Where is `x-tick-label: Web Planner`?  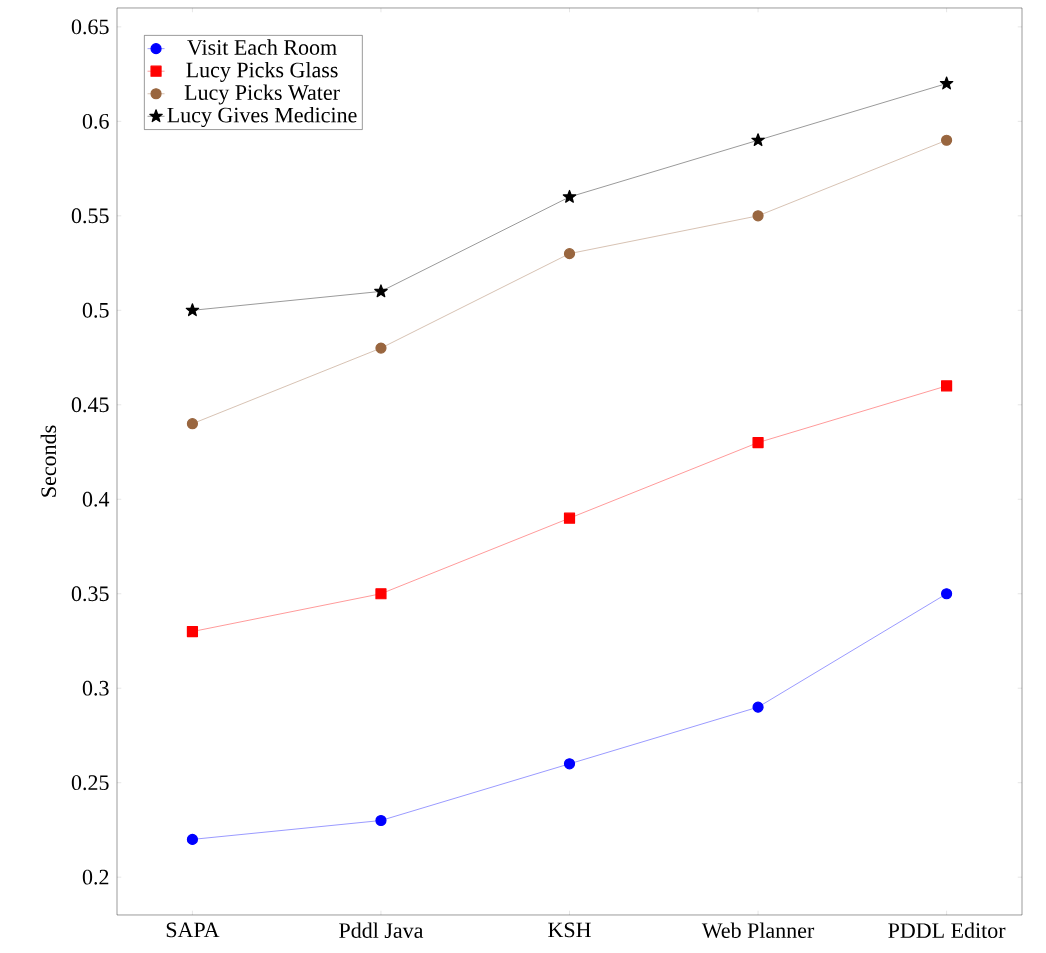
x-tick-label: Web Planner is located at coordinates (758, 930).